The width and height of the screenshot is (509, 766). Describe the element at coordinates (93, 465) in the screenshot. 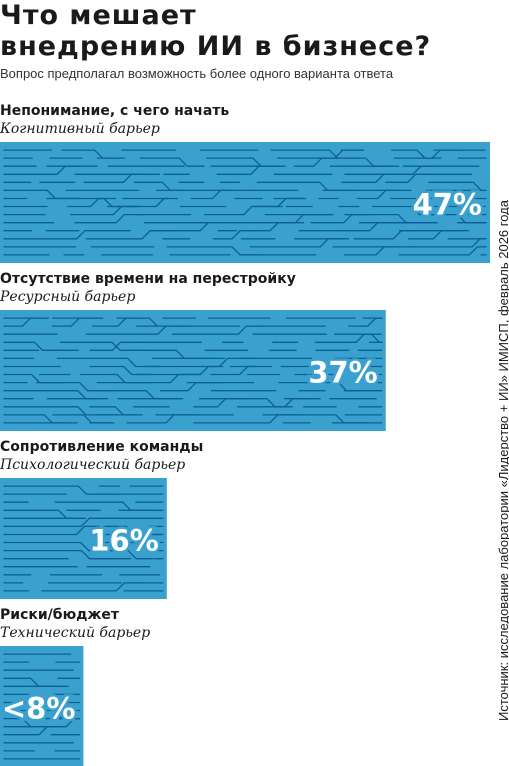

I see `category-subtitle-3: Психологический барьер` at that location.